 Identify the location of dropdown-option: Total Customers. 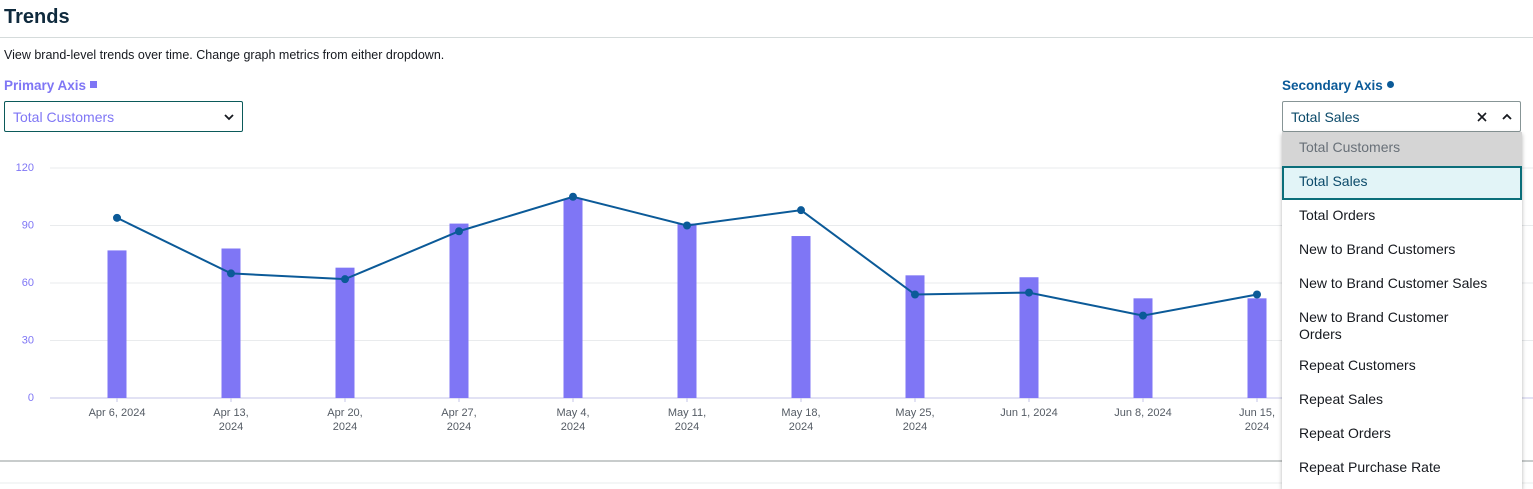
(1402, 149).